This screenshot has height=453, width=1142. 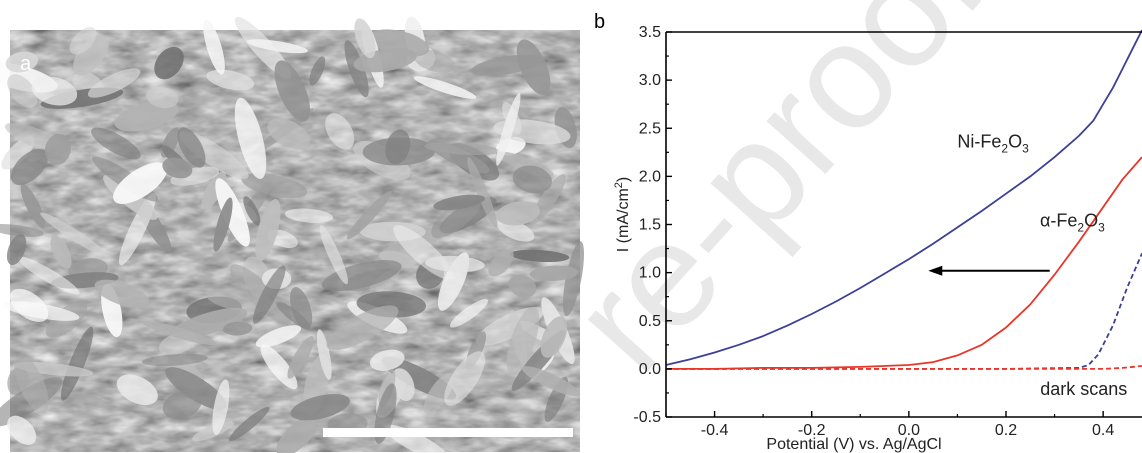 I want to click on label-part: Ni-Fe, so click(x=979, y=142).